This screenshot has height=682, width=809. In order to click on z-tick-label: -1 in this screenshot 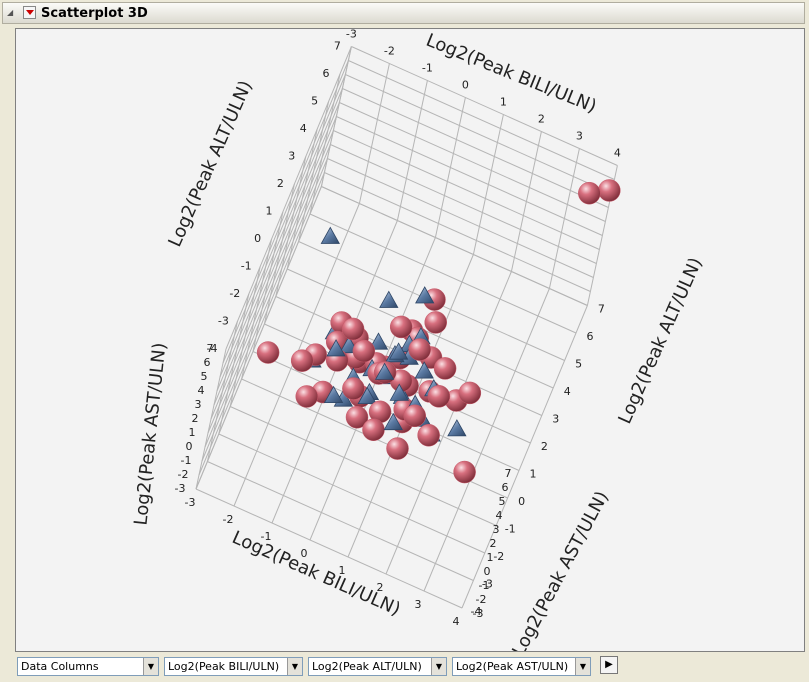, I will do `click(186, 460)`.